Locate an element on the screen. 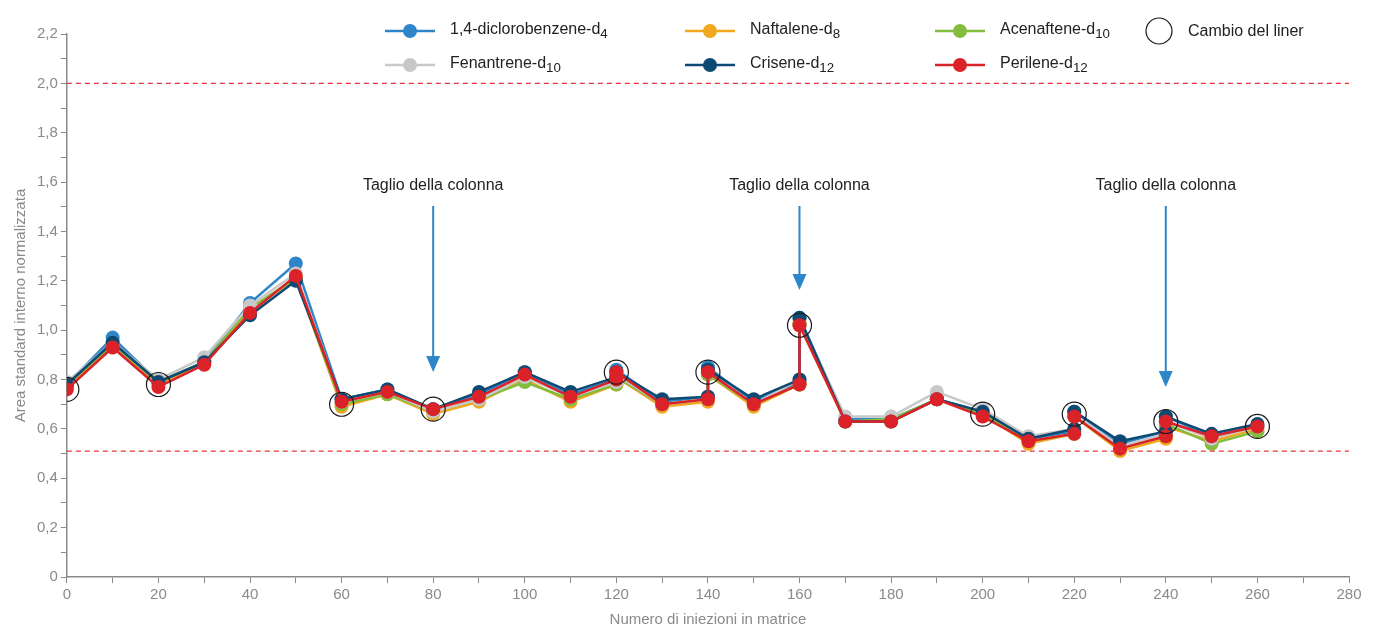 The width and height of the screenshot is (1377, 641). x-tick-label: 60 is located at coordinates (341, 594).